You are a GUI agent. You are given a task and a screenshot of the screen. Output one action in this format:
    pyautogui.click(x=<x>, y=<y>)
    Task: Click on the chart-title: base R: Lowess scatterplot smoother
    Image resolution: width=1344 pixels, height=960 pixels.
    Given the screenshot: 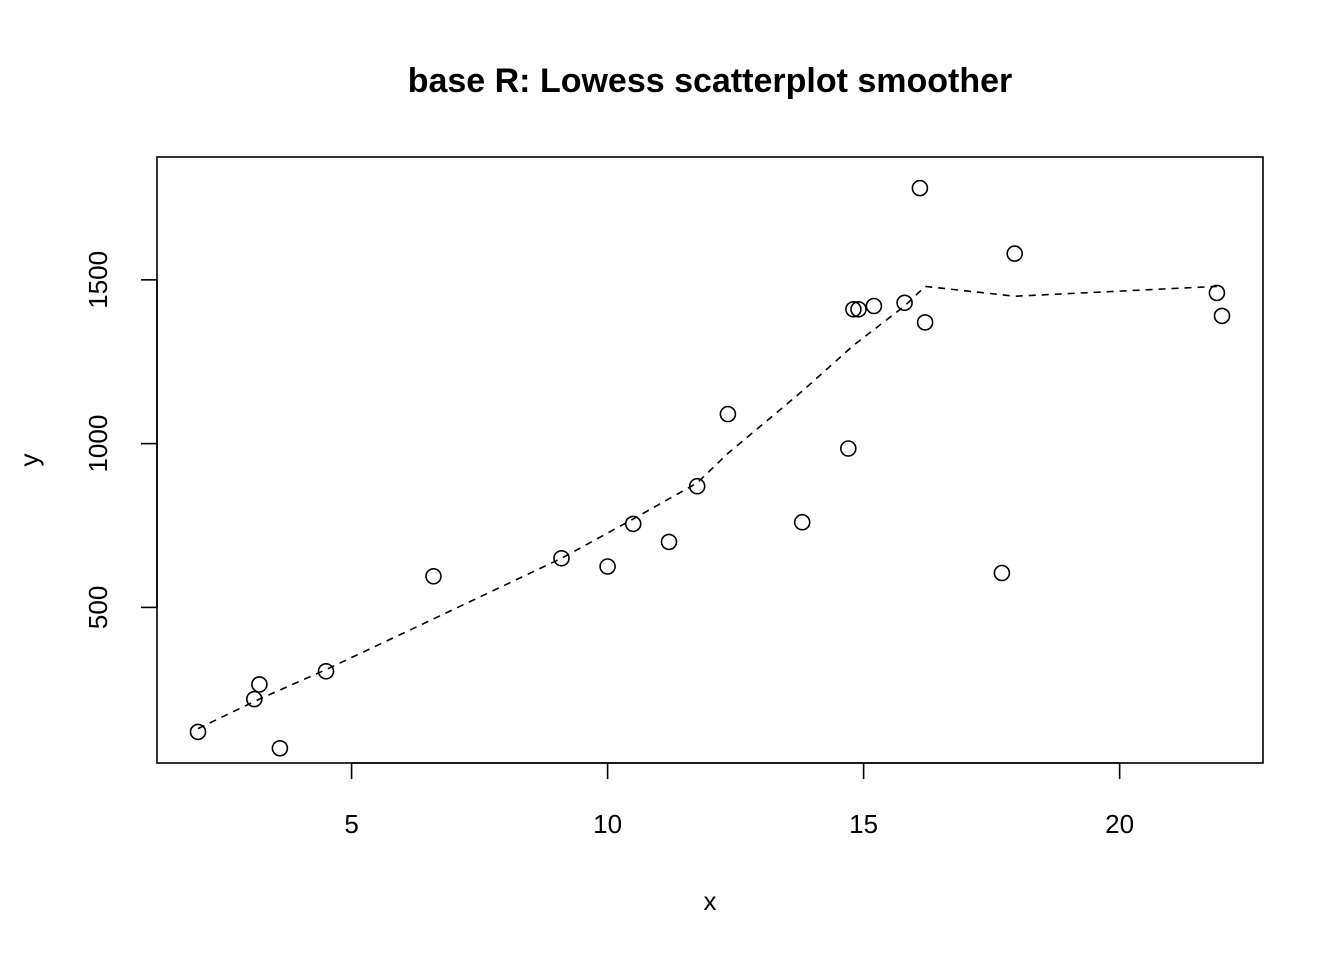 What is the action you would take?
    pyautogui.click(x=710, y=81)
    